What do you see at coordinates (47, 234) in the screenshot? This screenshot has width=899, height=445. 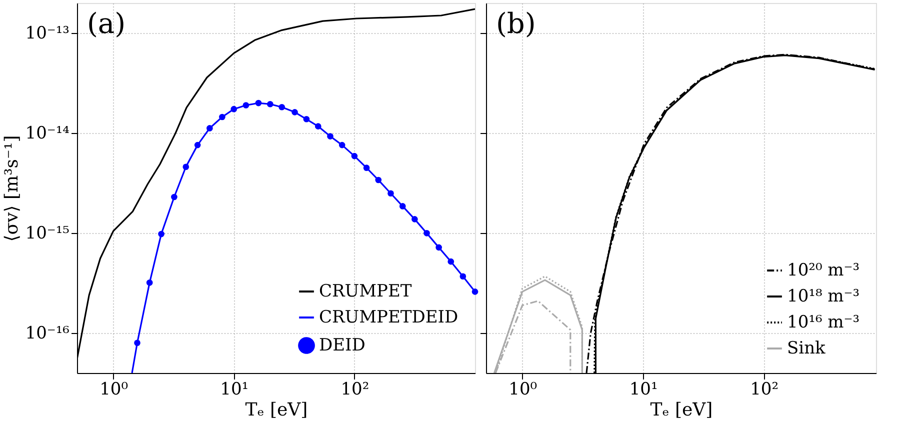 I see `y-tick-label: 10⁻¹⁵` at bounding box center [47, 234].